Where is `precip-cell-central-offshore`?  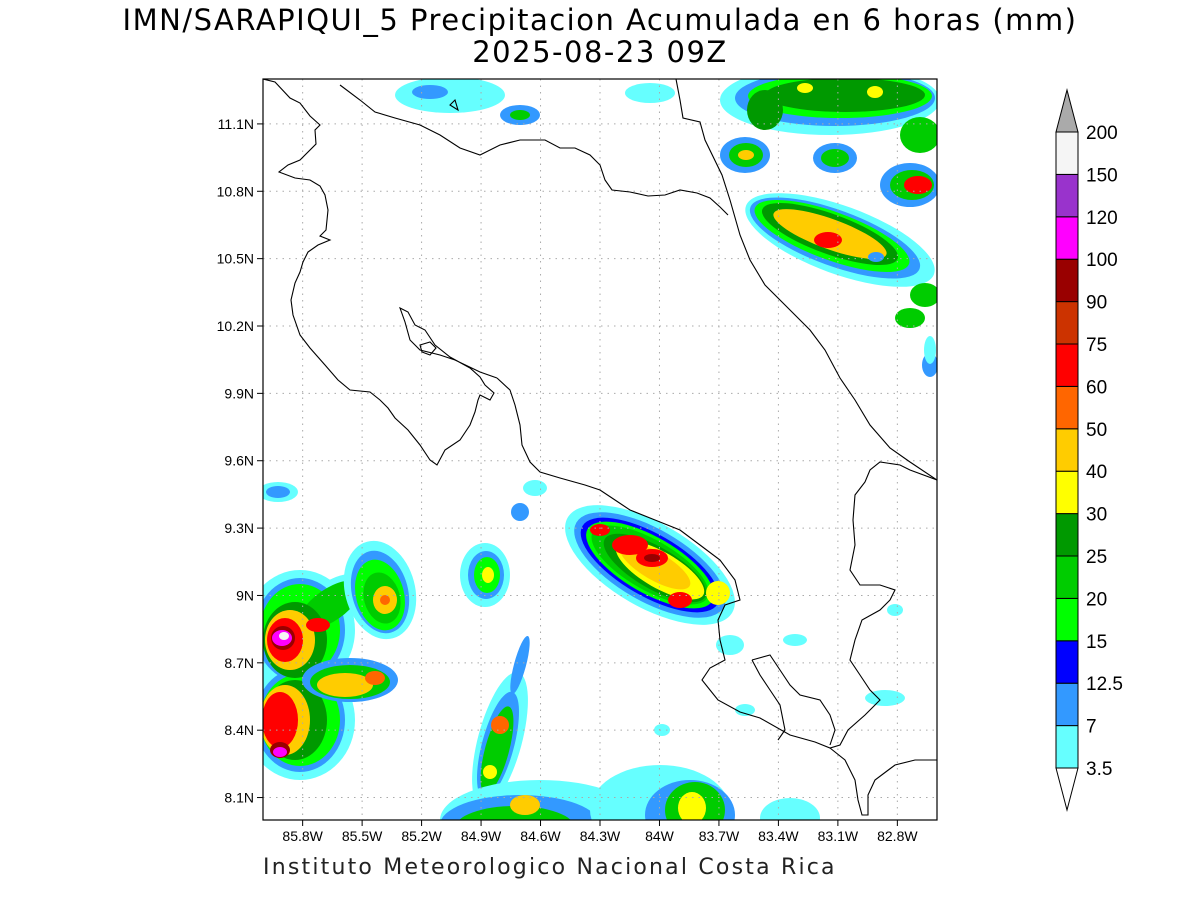 precip-cell-central-offshore is located at coordinates (485, 575).